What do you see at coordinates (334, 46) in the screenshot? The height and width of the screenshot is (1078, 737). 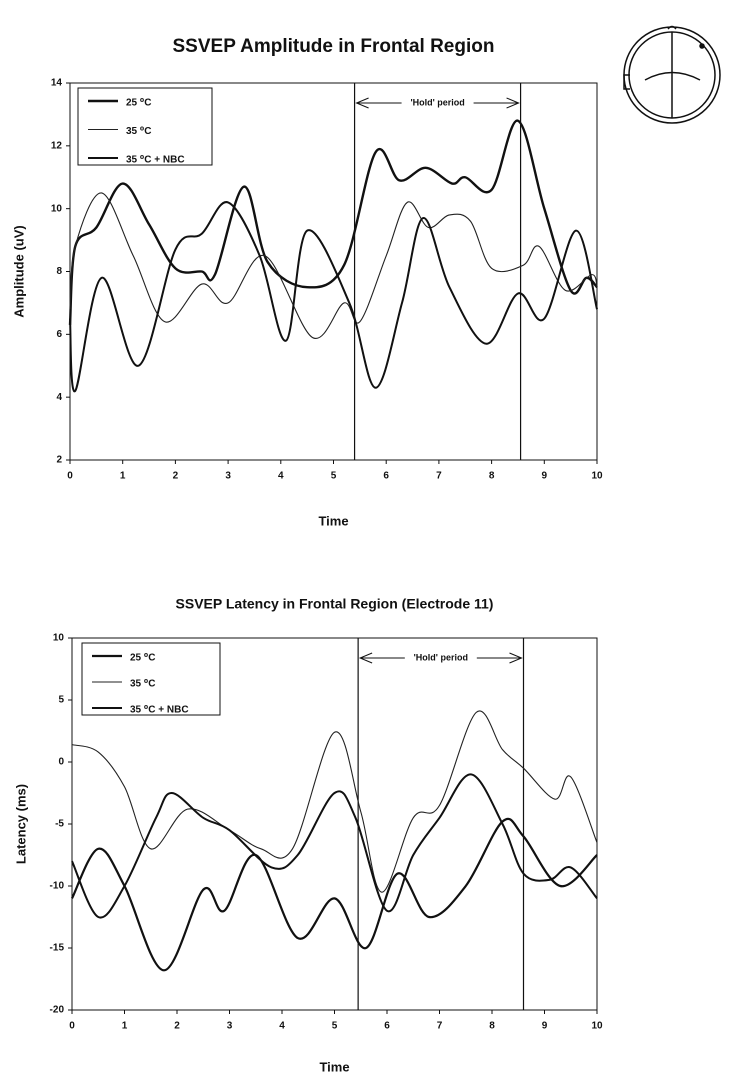 I see `chart-title: SSVEP Amplitude in Frontal Region` at bounding box center [334, 46].